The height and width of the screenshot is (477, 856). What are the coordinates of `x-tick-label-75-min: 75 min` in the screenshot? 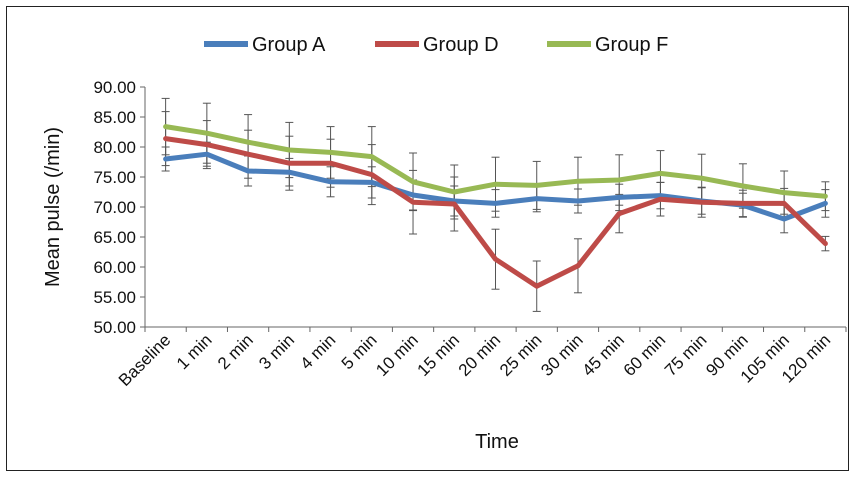 It's located at (686, 355).